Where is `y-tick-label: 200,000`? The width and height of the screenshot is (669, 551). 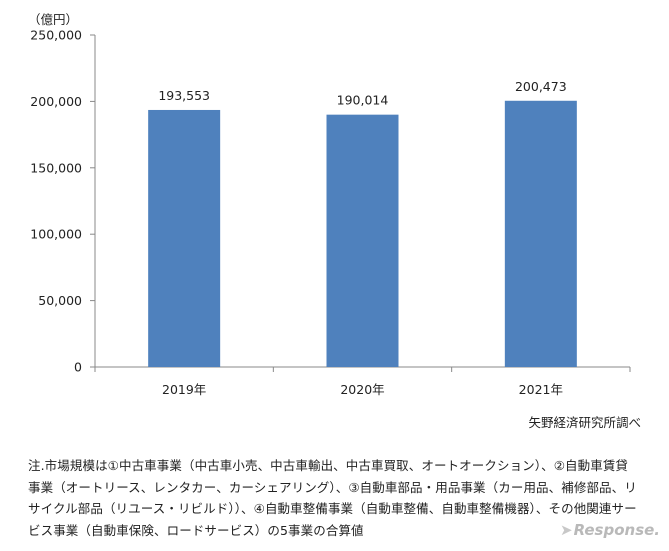 y-tick-label: 200,000 is located at coordinates (56, 101).